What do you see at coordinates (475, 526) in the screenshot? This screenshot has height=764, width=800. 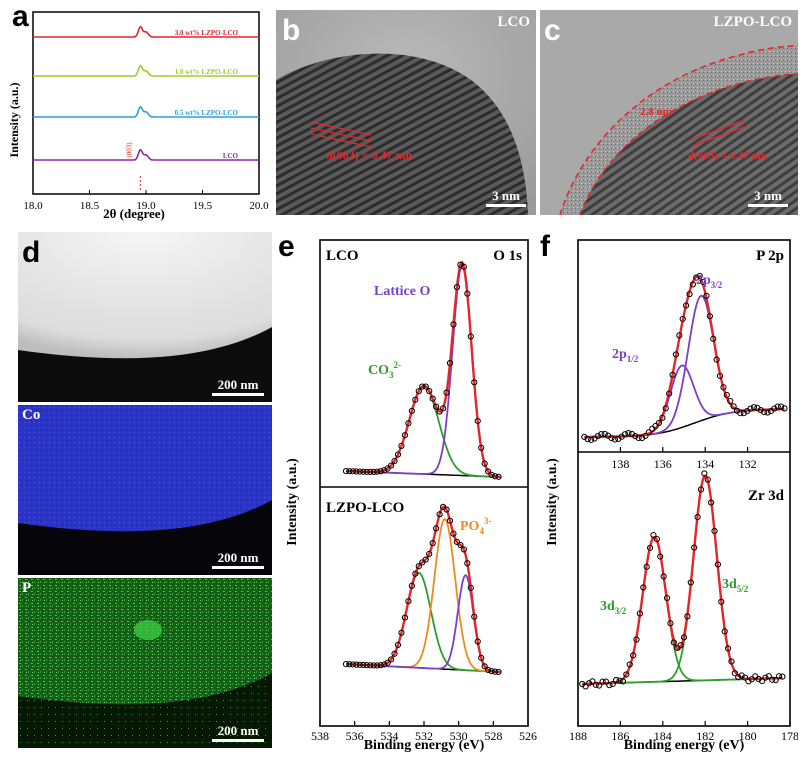 I see `e-po4-label: PO43-` at bounding box center [475, 526].